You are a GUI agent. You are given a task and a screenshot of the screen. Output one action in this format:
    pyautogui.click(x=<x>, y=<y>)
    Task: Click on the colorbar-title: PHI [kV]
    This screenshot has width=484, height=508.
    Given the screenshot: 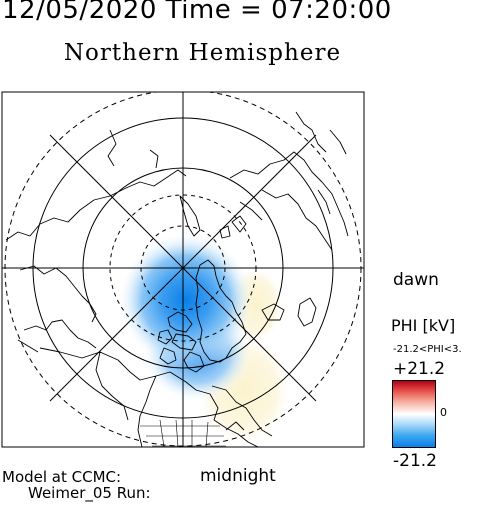 What is the action you would take?
    pyautogui.click(x=423, y=325)
    